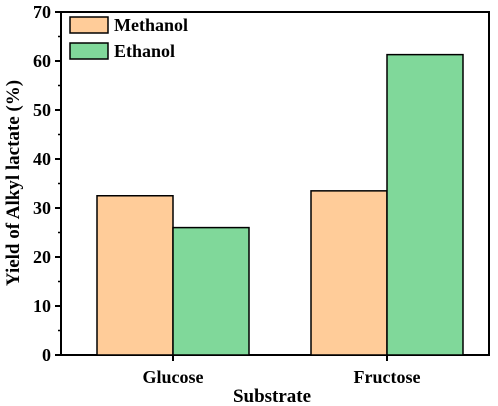 This screenshot has height=406, width=498. I want to click on bar-methanol-fructose, so click(349, 273).